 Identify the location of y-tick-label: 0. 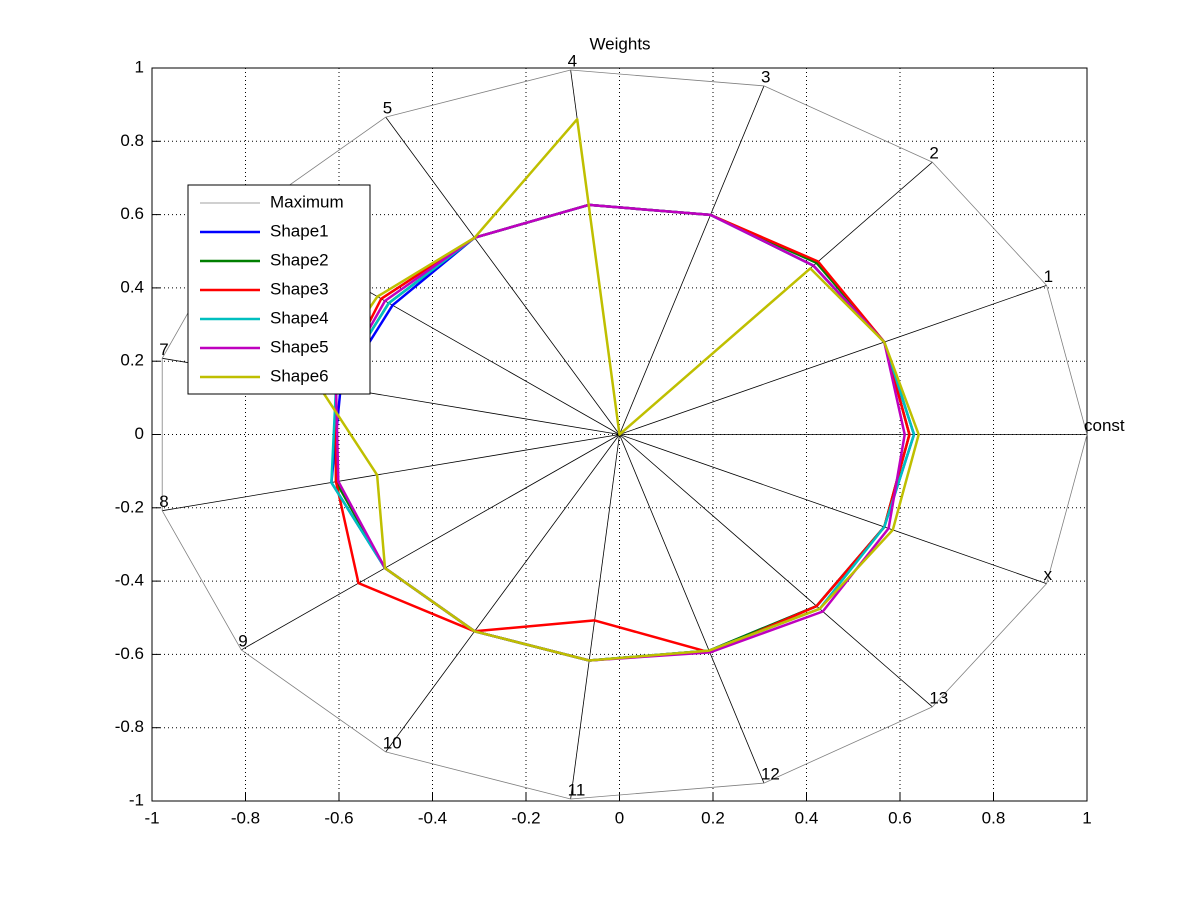
(139, 433).